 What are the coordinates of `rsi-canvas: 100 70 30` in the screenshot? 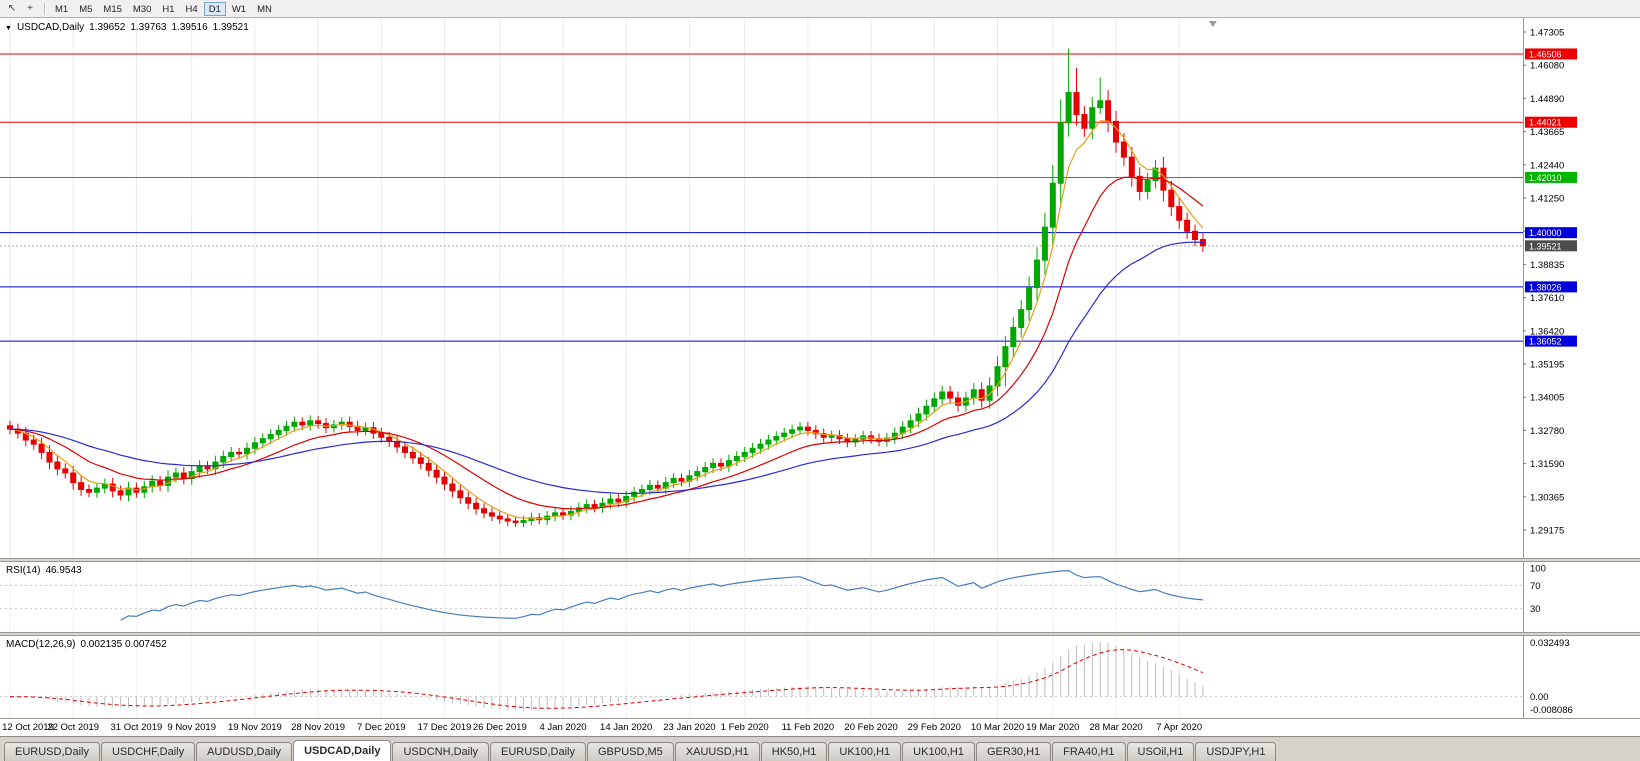 It's located at (820, 597).